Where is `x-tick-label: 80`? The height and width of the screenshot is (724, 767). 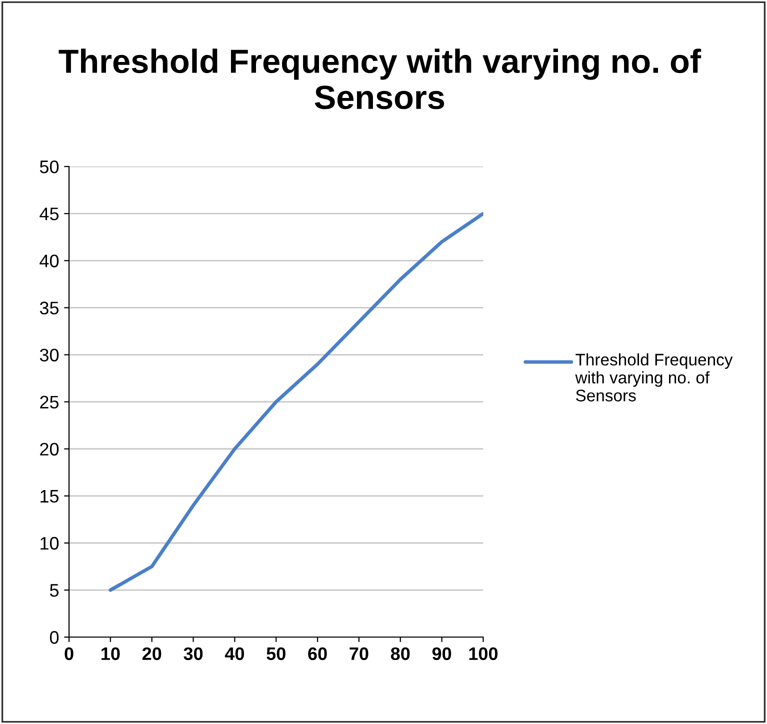 x-tick-label: 80 is located at coordinates (400, 653).